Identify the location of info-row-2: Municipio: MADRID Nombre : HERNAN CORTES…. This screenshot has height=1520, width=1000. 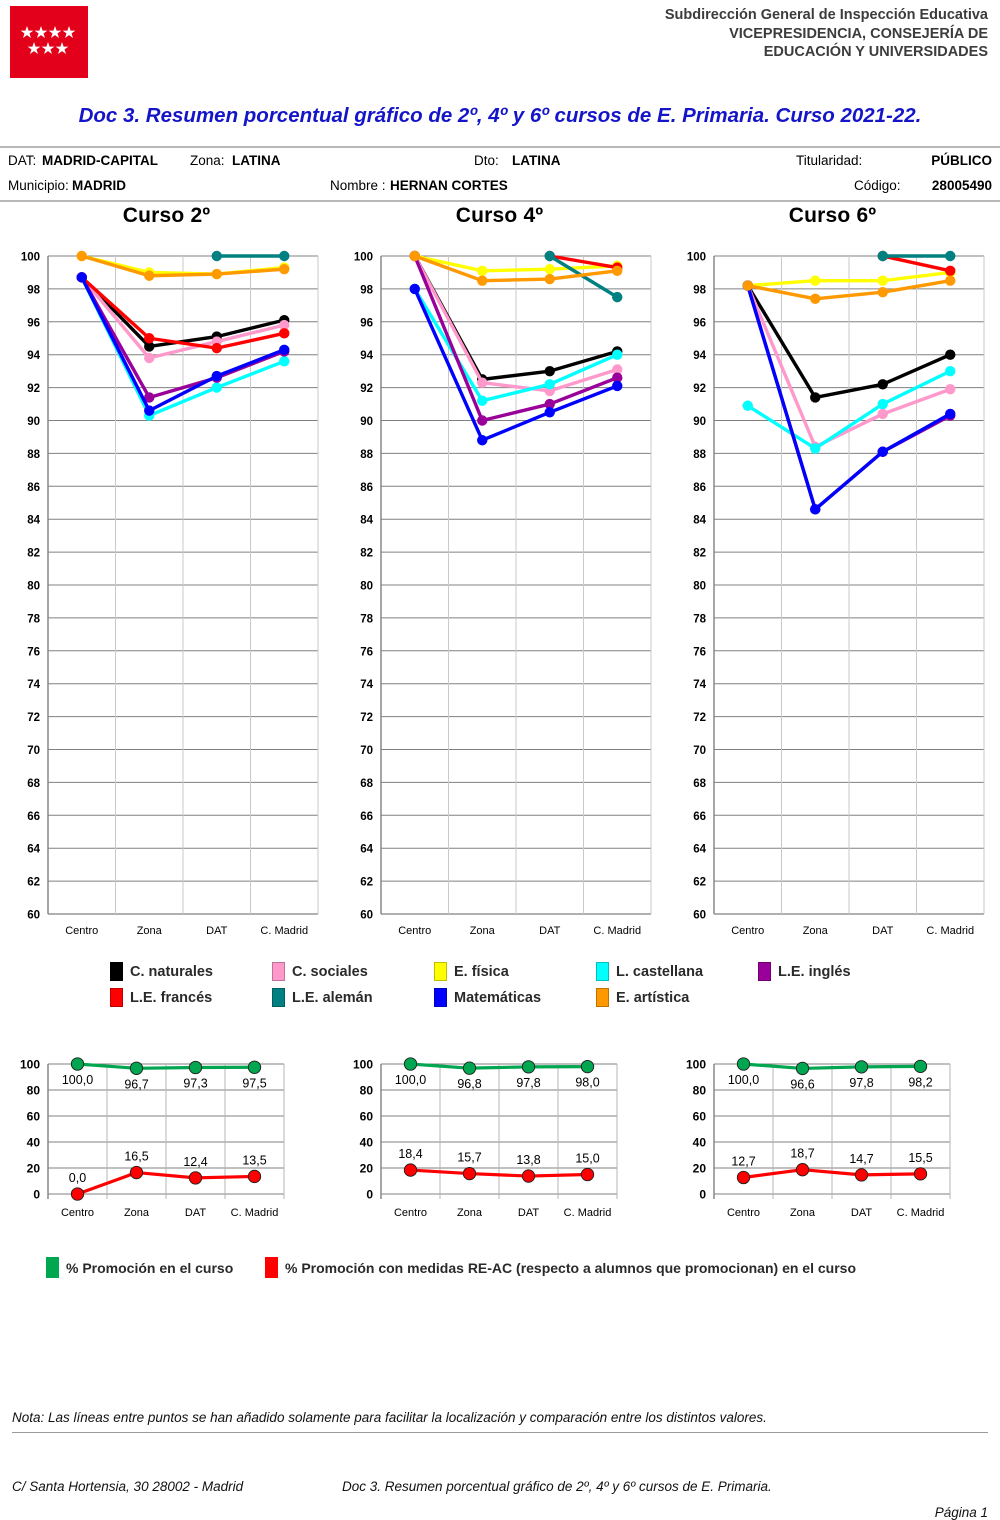
(500, 190).